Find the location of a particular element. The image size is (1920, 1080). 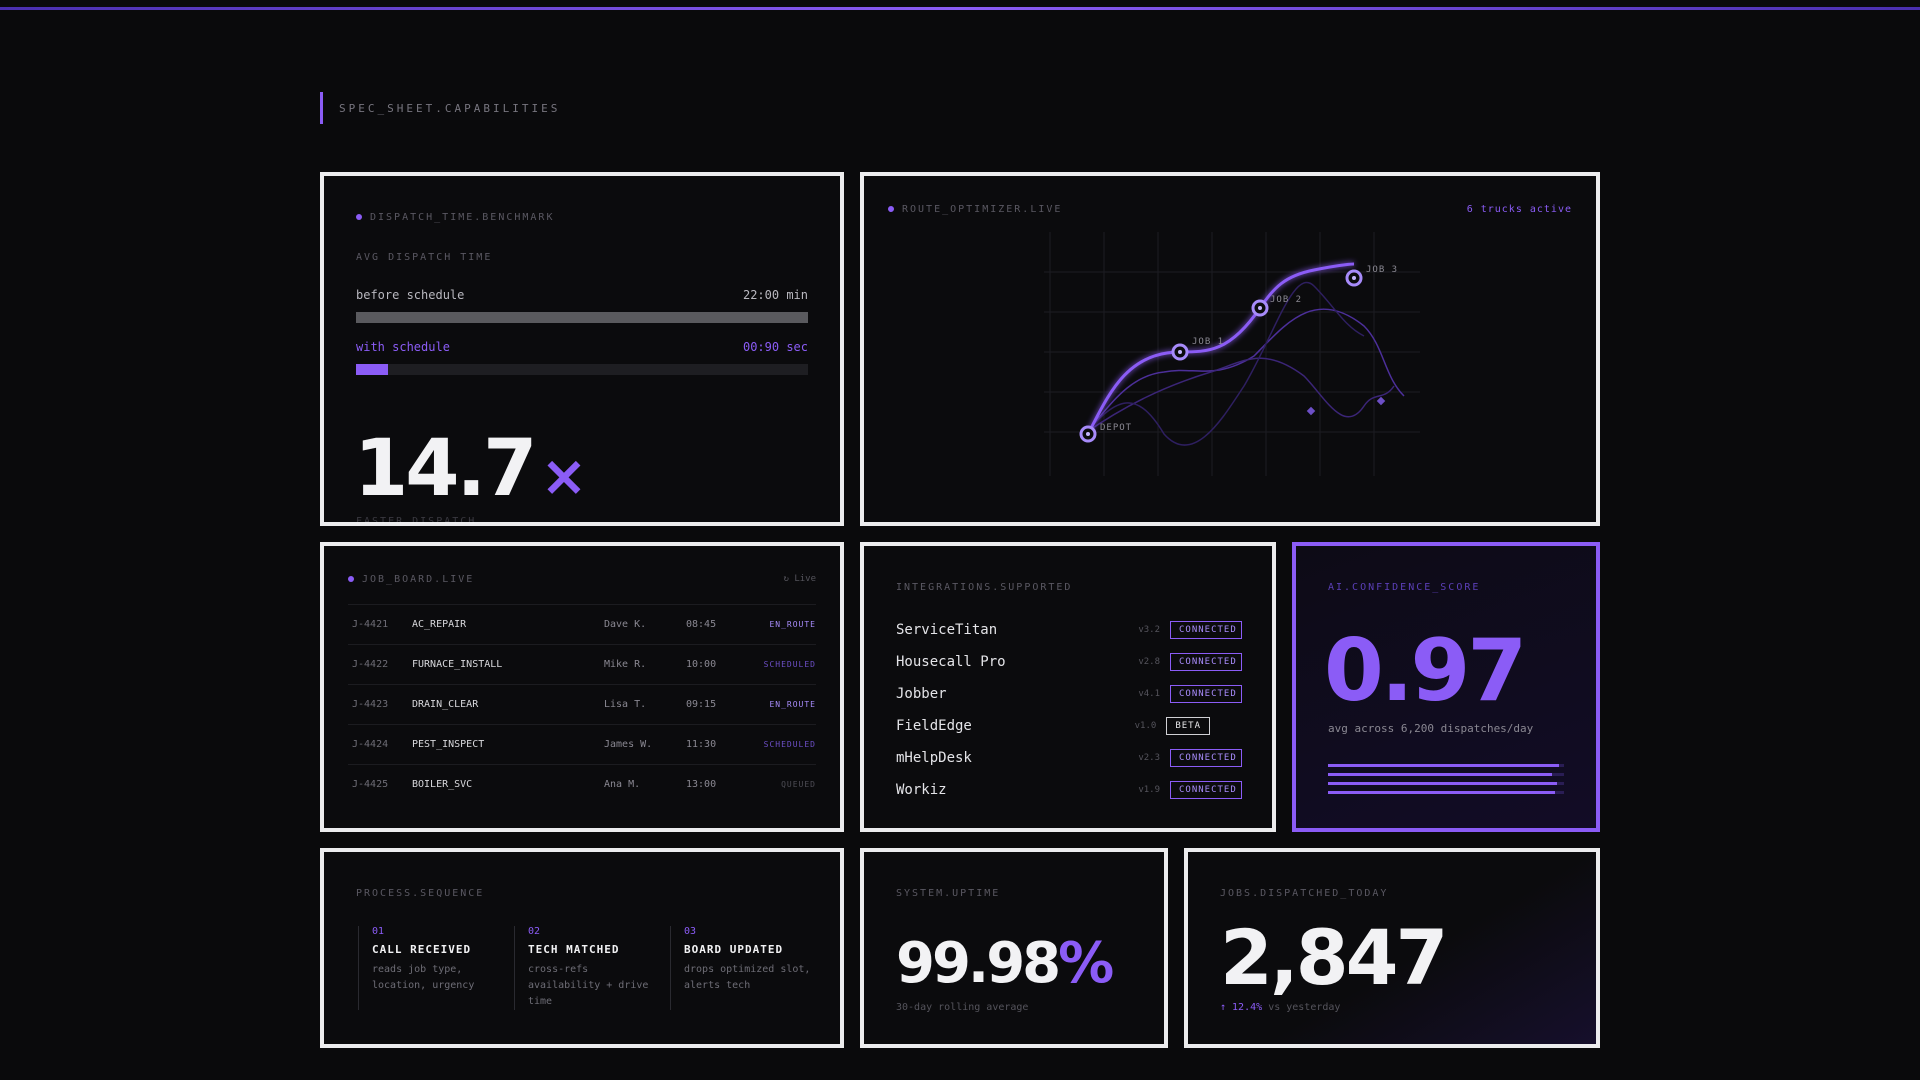

integration-row: FieldEdge v1.0 BETA is located at coordinates (1069, 726).